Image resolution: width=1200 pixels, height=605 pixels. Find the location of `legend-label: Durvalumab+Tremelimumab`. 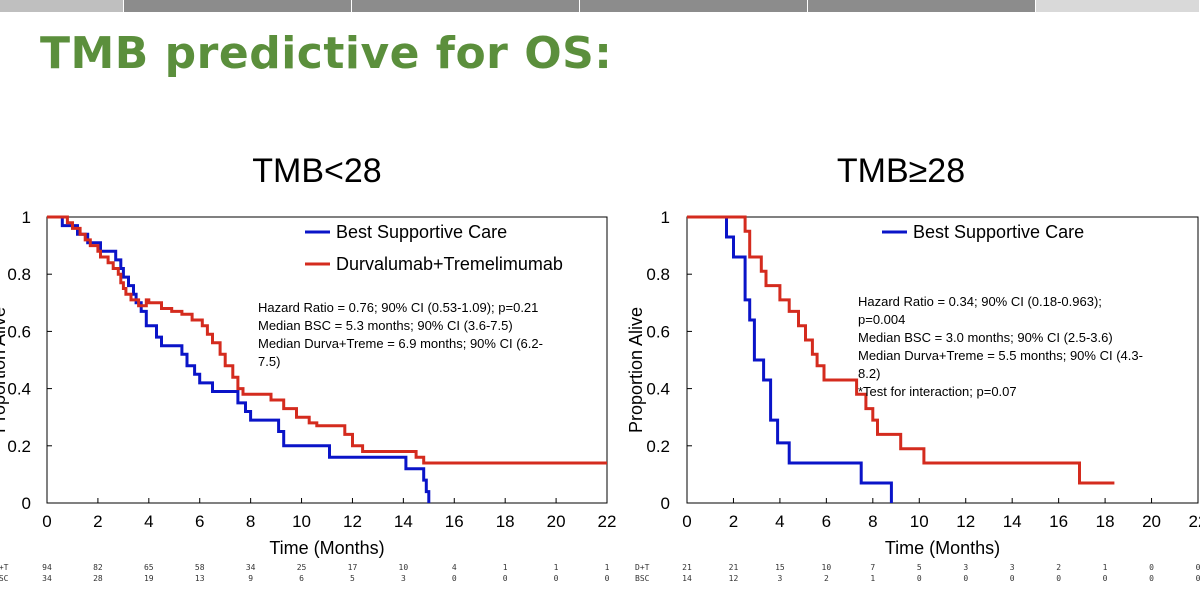

legend-label: Durvalumab+Tremelimumab is located at coordinates (449, 264).